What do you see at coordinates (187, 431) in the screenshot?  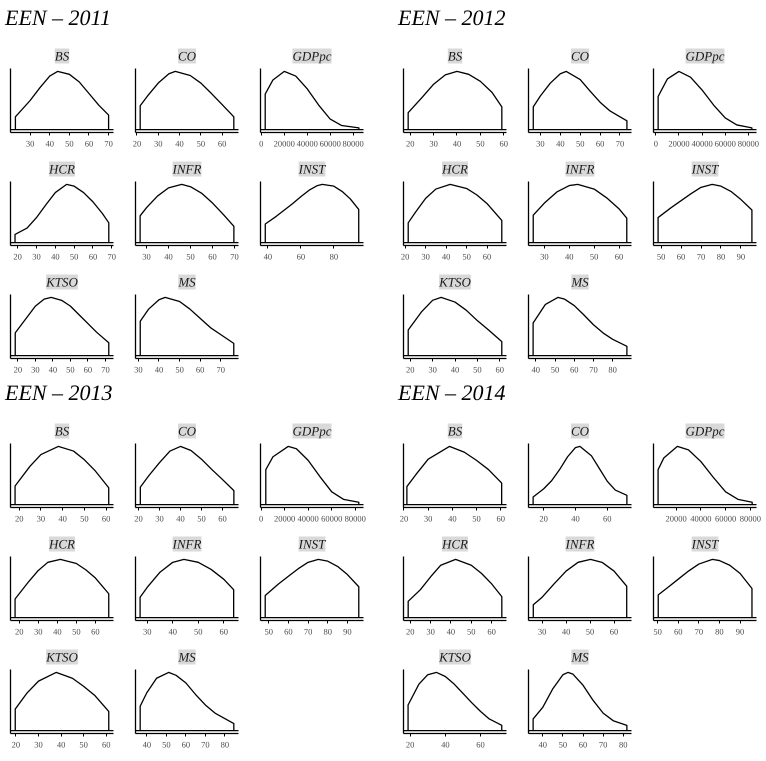 I see `chart-title: CO` at bounding box center [187, 431].